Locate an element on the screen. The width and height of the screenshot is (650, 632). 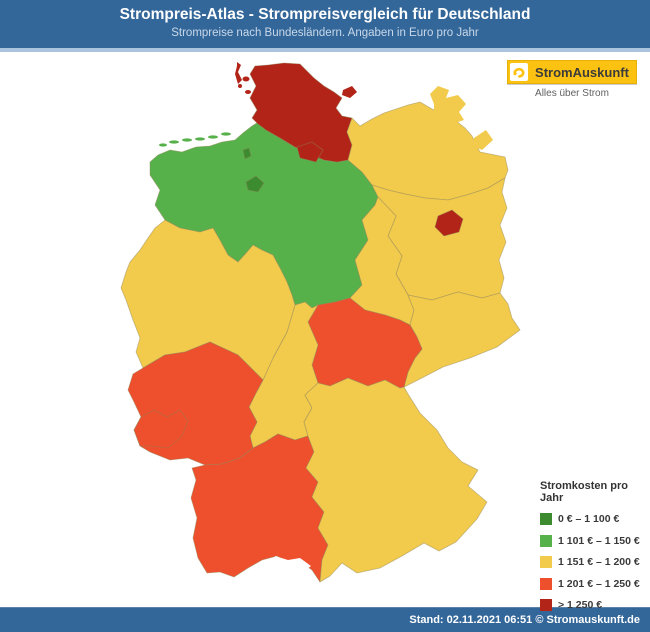
state-bremen: Bremen is located at coordinates (255, 184).